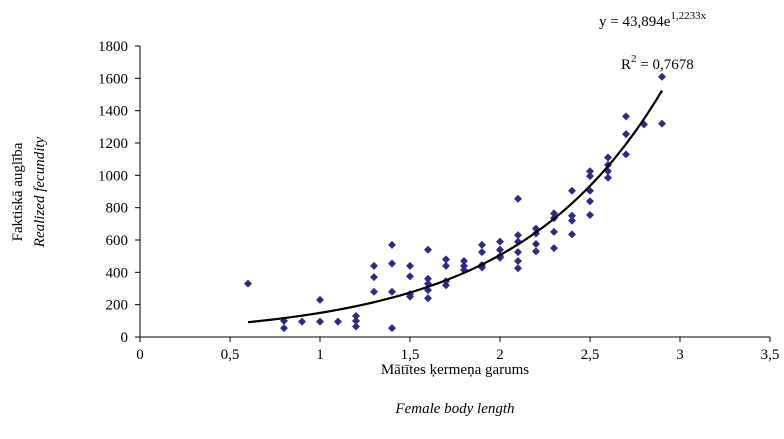  I want to click on x-tick-label: 3, so click(680, 355).